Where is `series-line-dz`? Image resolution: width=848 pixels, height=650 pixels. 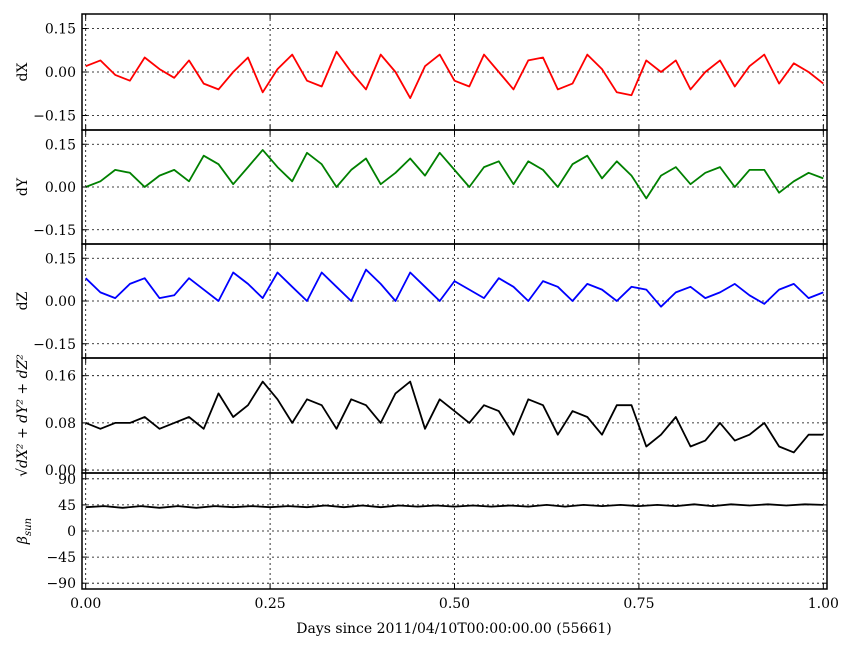 series-line-dz is located at coordinates (454, 288).